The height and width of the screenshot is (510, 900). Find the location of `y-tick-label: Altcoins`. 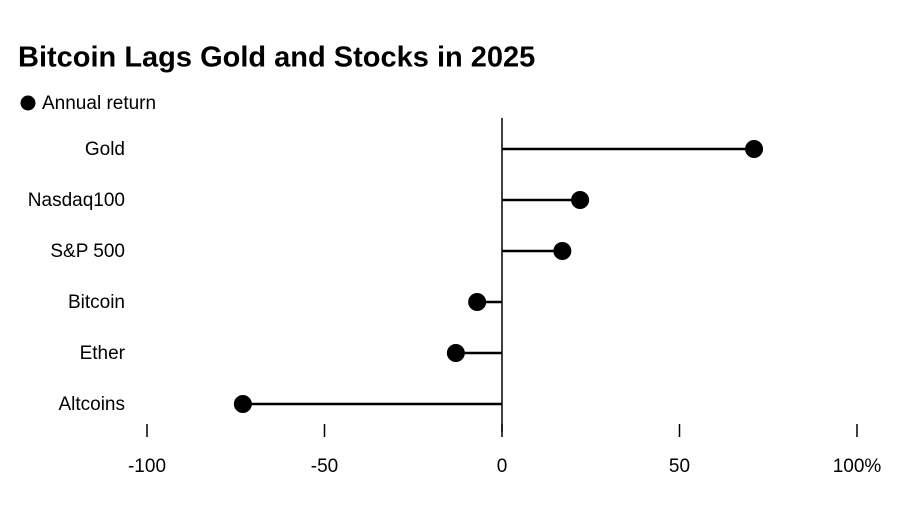

y-tick-label: Altcoins is located at coordinates (91, 404).